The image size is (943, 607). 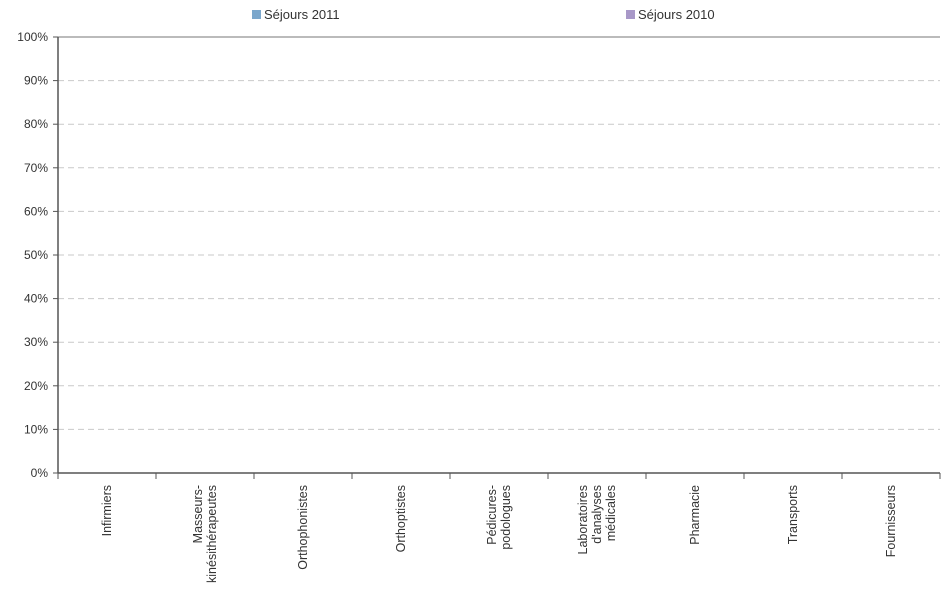 What do you see at coordinates (36, 342) in the screenshot?
I see `y-tick-label: 30%` at bounding box center [36, 342].